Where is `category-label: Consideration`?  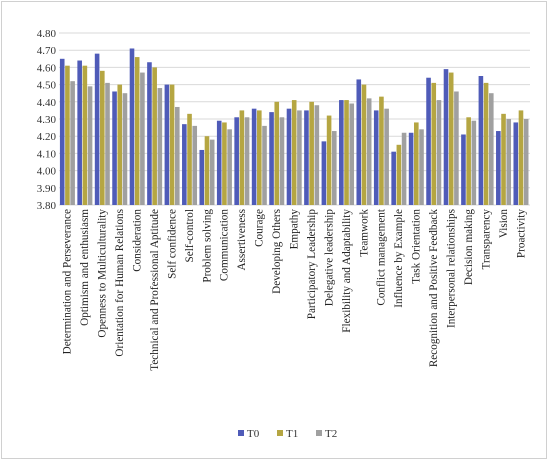 category-label: Consideration is located at coordinates (138, 240).